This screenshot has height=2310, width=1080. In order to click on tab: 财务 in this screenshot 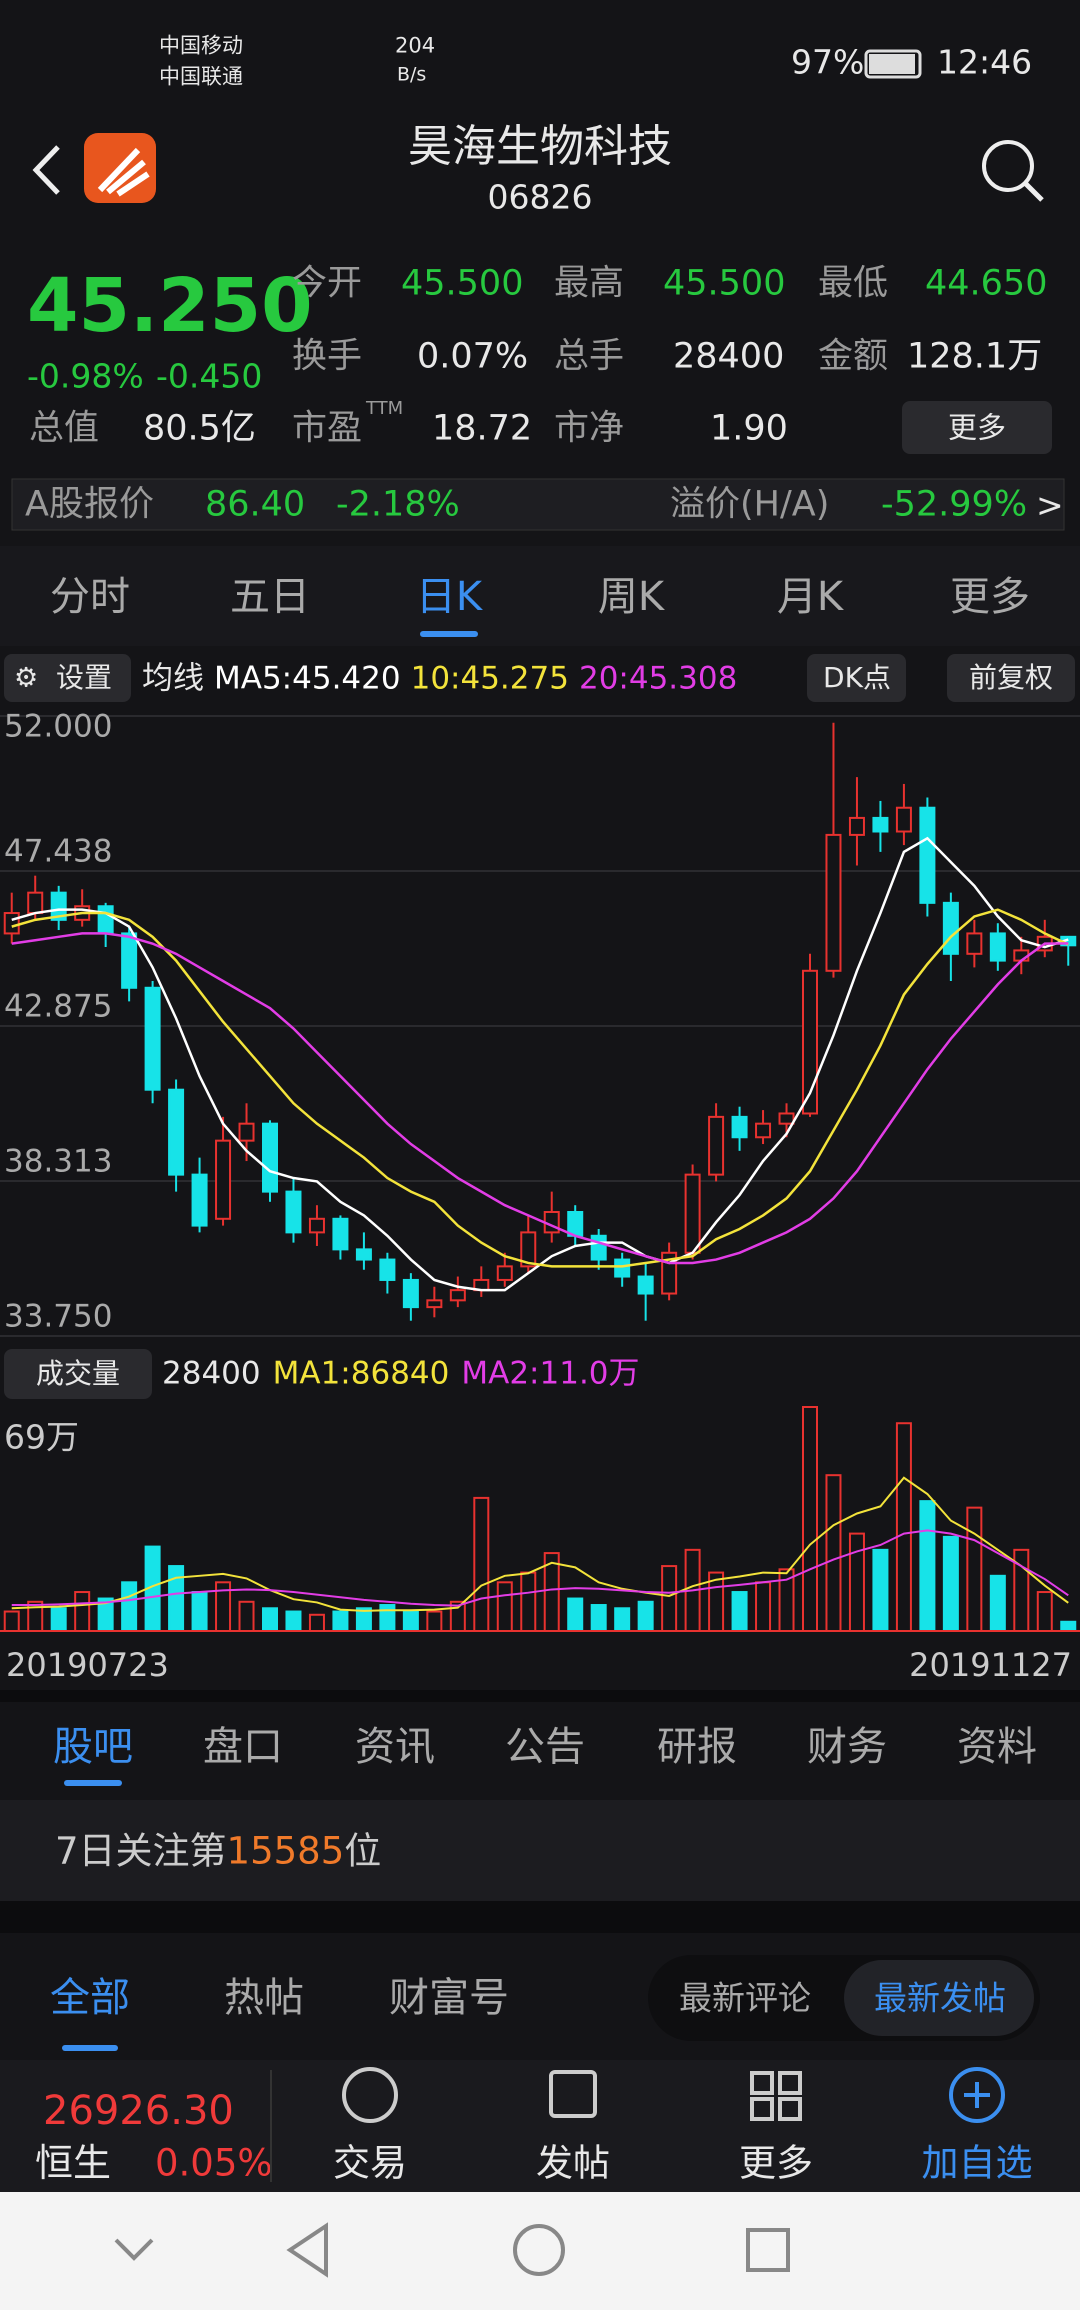, I will do `click(847, 1747)`.